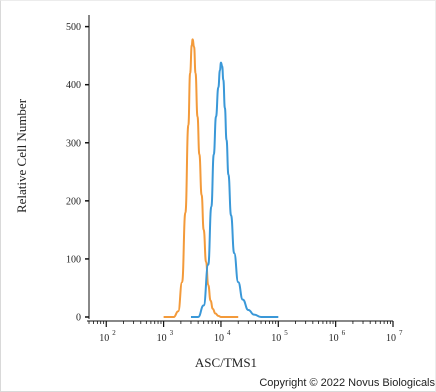 The width and height of the screenshot is (436, 392). Describe the element at coordinates (73, 27) in the screenshot. I see `y-tick-label: 500` at that location.